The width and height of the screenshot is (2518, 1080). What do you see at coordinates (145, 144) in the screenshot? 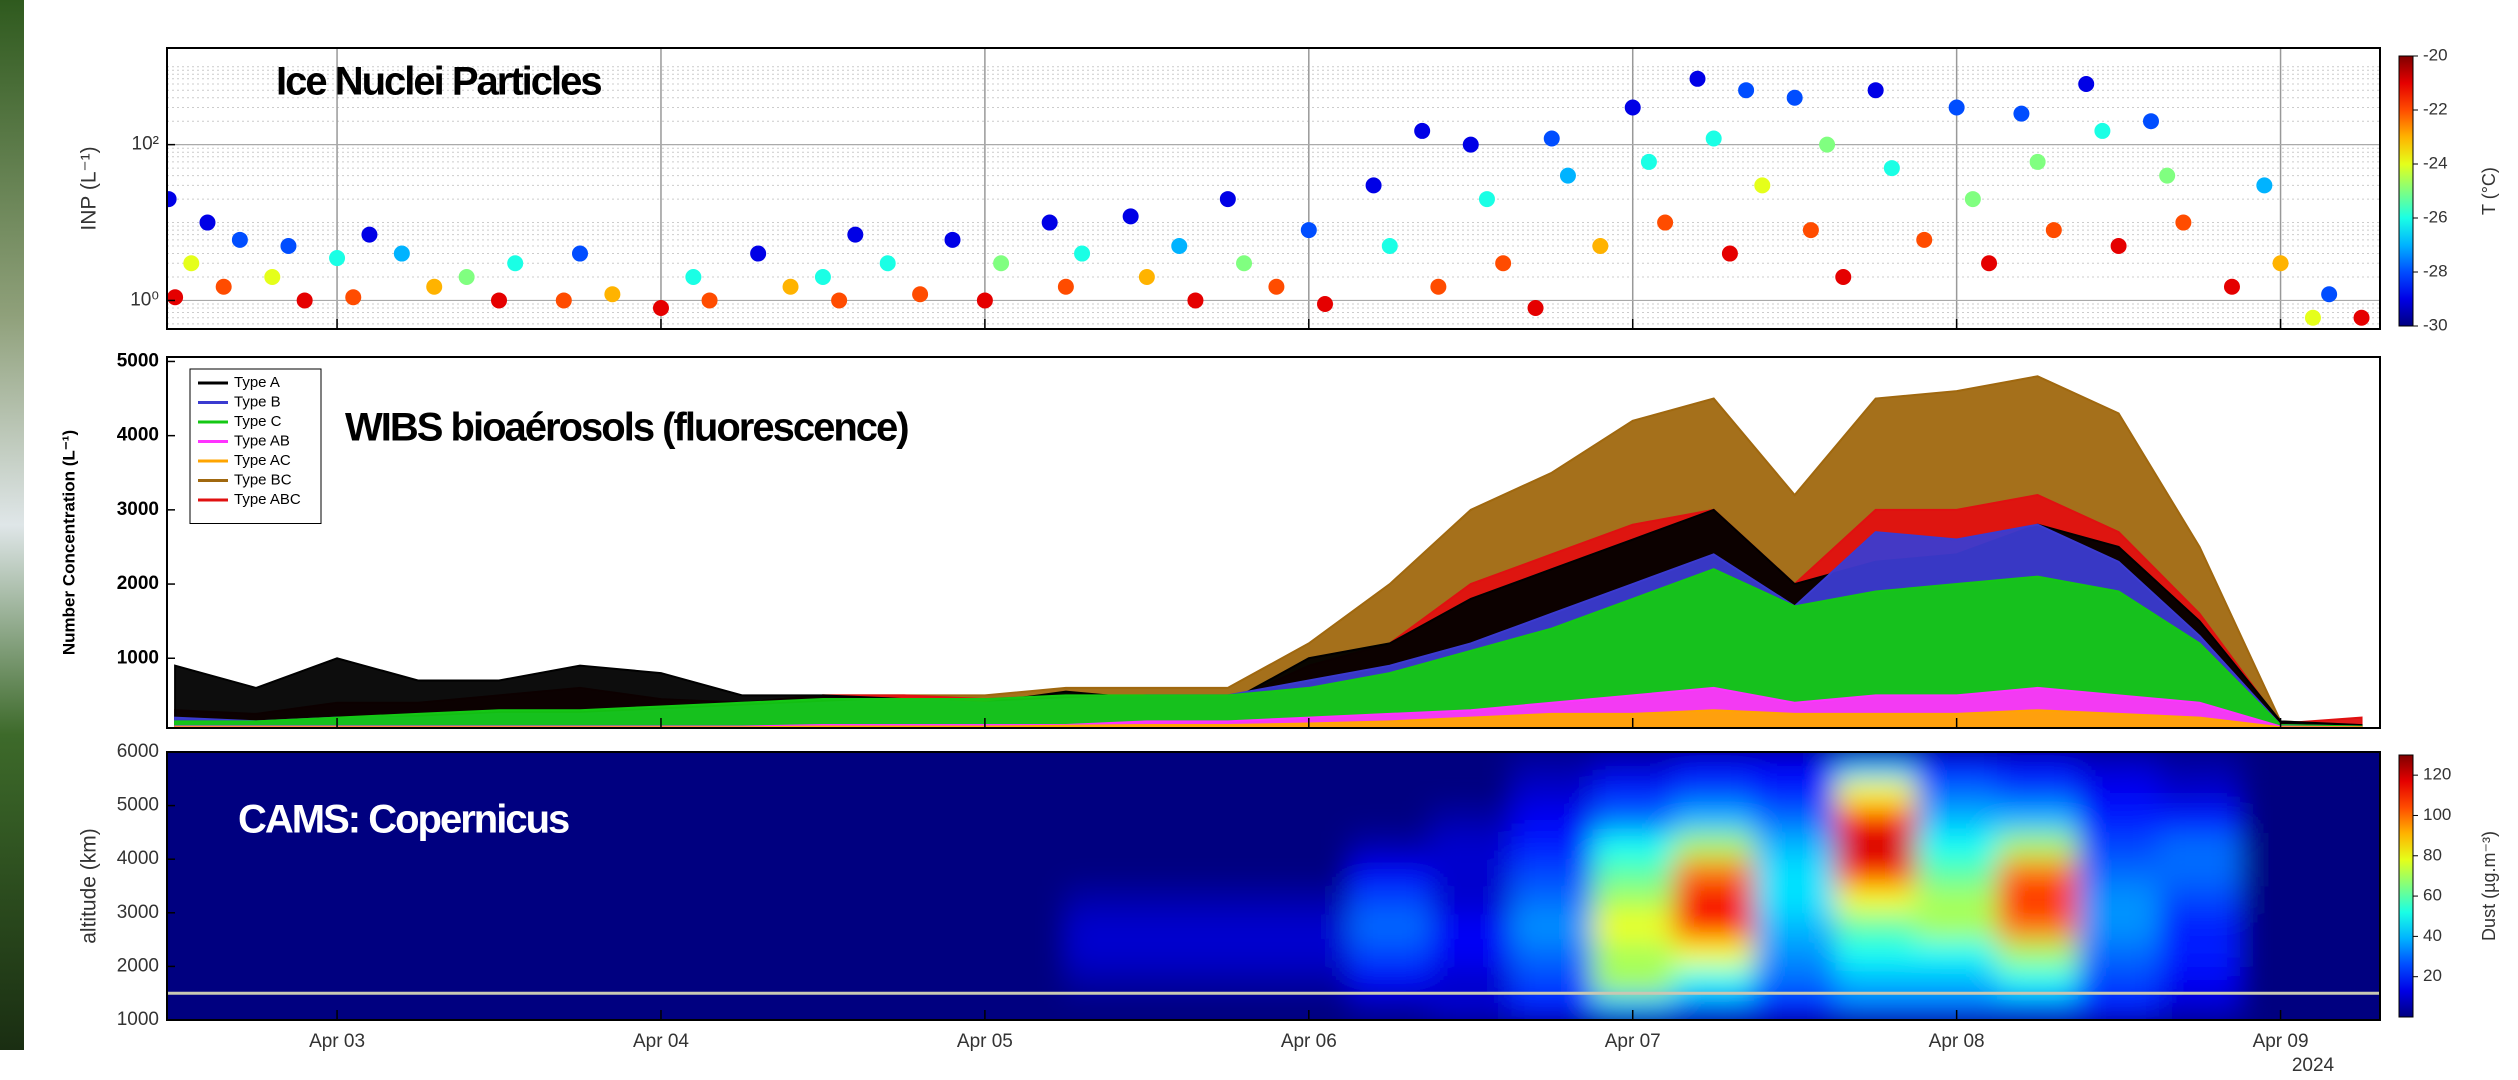
I see `y-tick-label: 10²` at bounding box center [145, 144].